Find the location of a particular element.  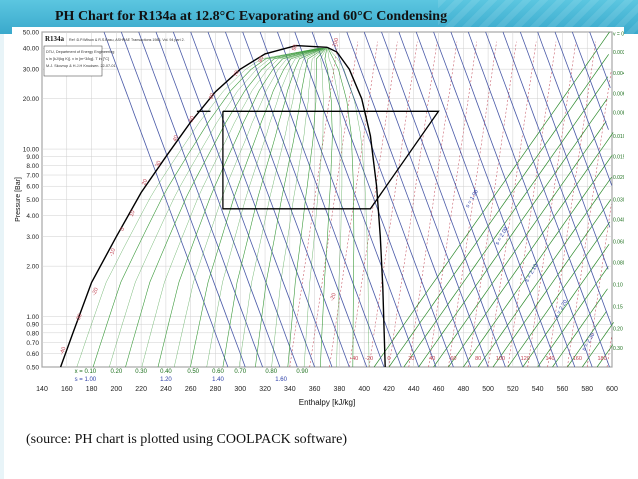

entropy-label: 1.40 is located at coordinates (218, 380).